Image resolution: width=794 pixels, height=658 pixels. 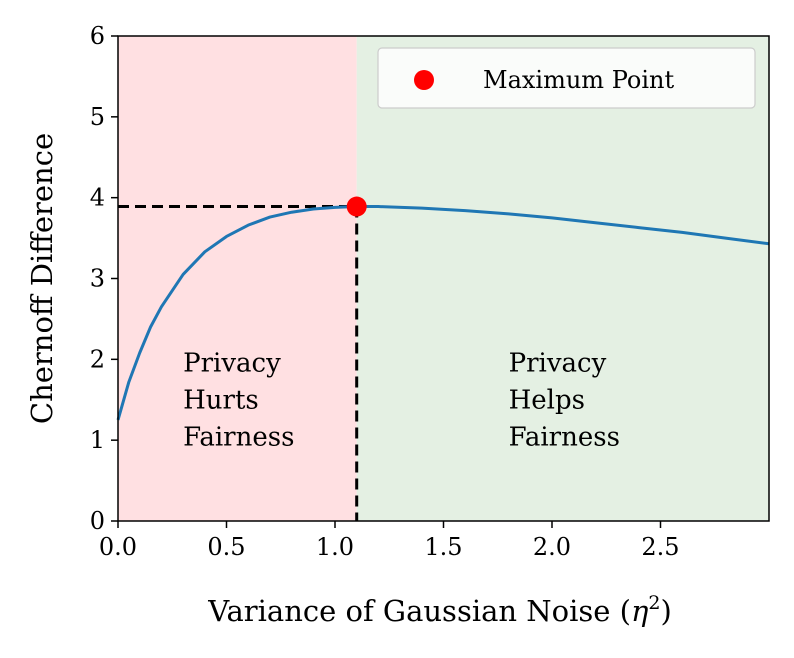 I want to click on x-tick-label: 2.0, so click(x=552, y=547).